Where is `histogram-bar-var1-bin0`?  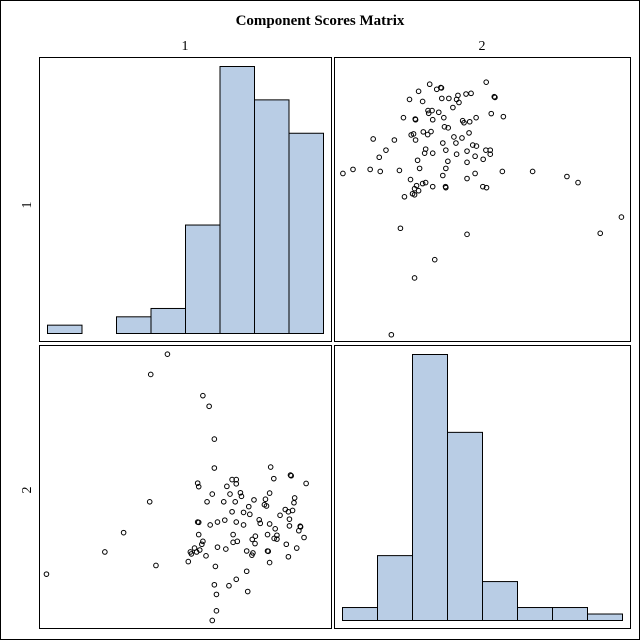 histogram-bar-var1-bin0 is located at coordinates (65, 329).